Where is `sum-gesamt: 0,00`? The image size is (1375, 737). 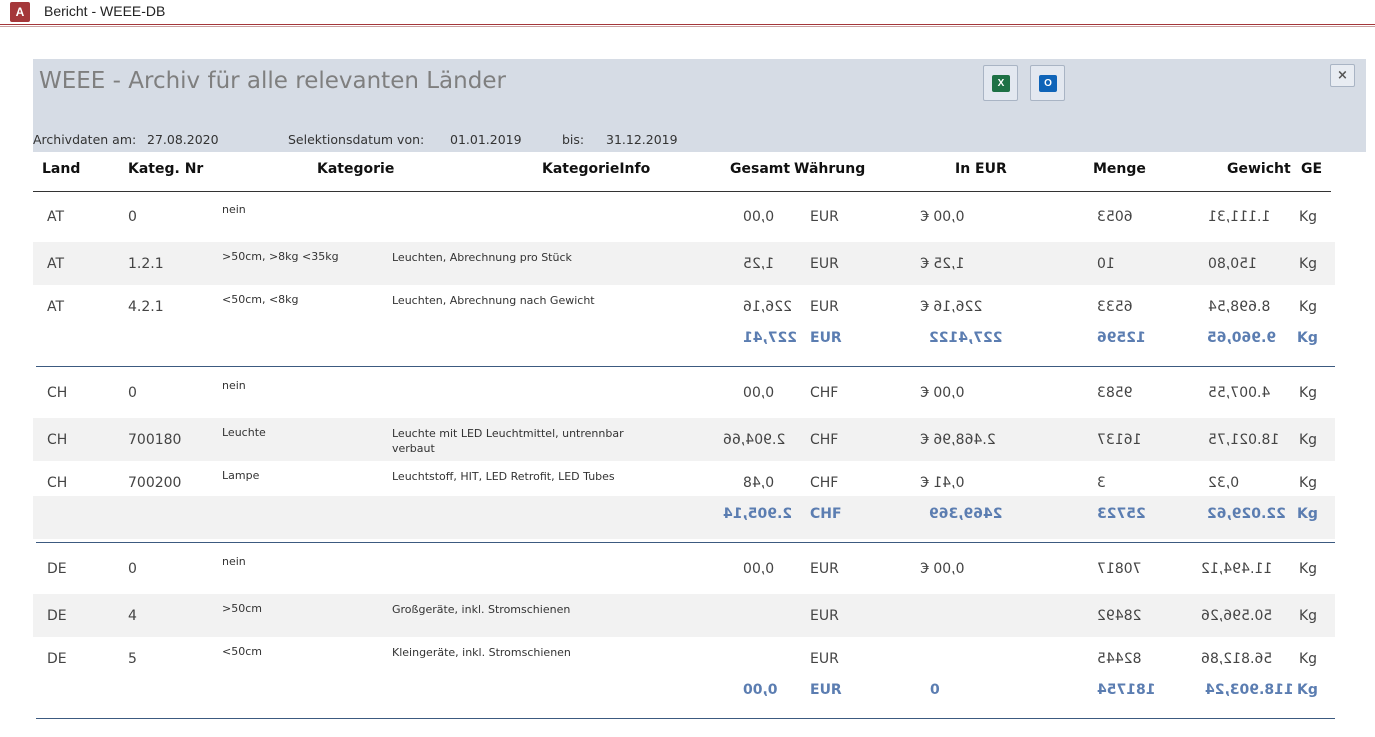
sum-gesamt: 0,00 is located at coordinates (760, 690).